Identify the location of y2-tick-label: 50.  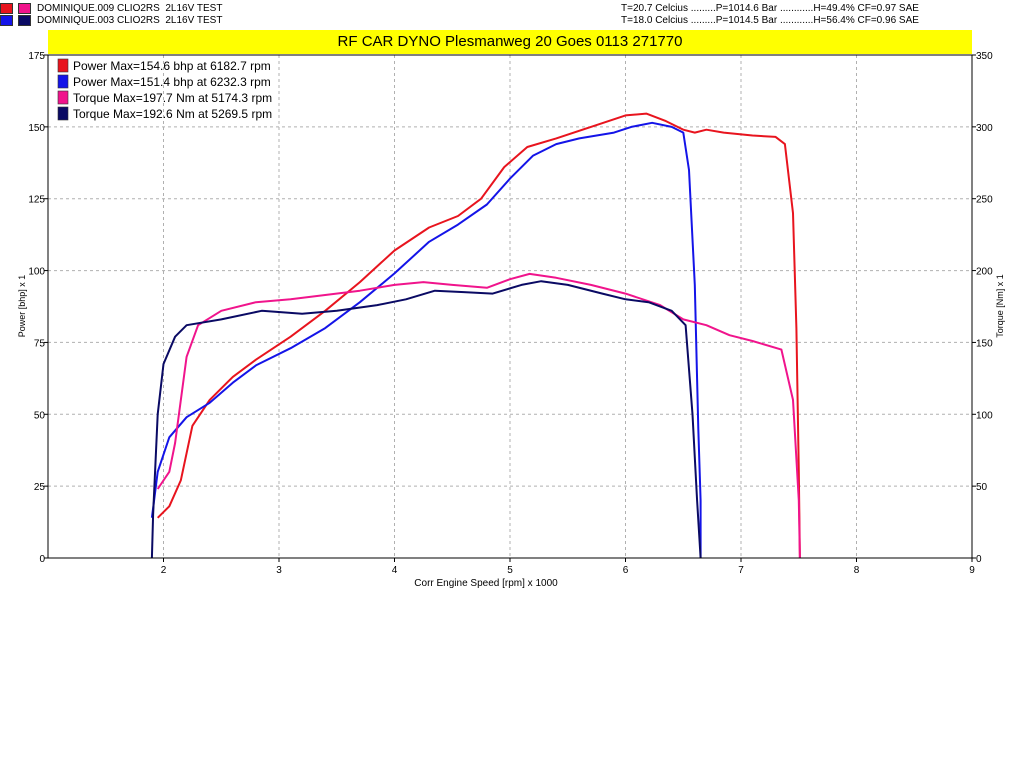
(982, 487).